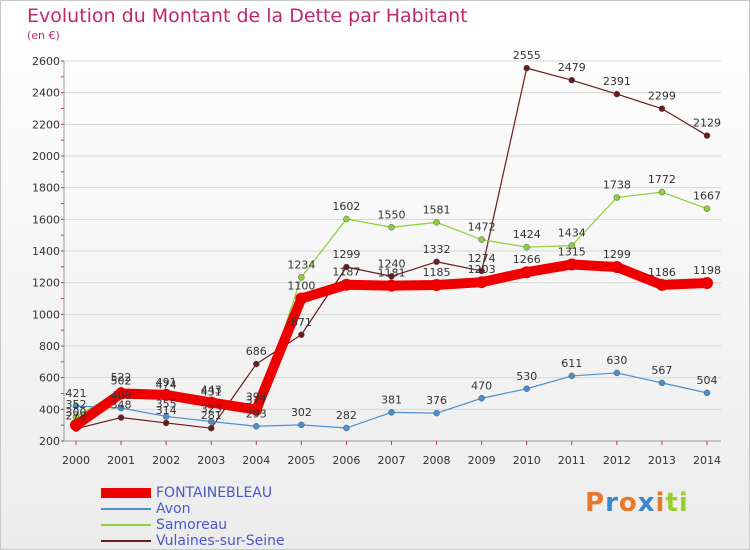  Describe the element at coordinates (707, 123) in the screenshot. I see `data-label: 2129` at that location.